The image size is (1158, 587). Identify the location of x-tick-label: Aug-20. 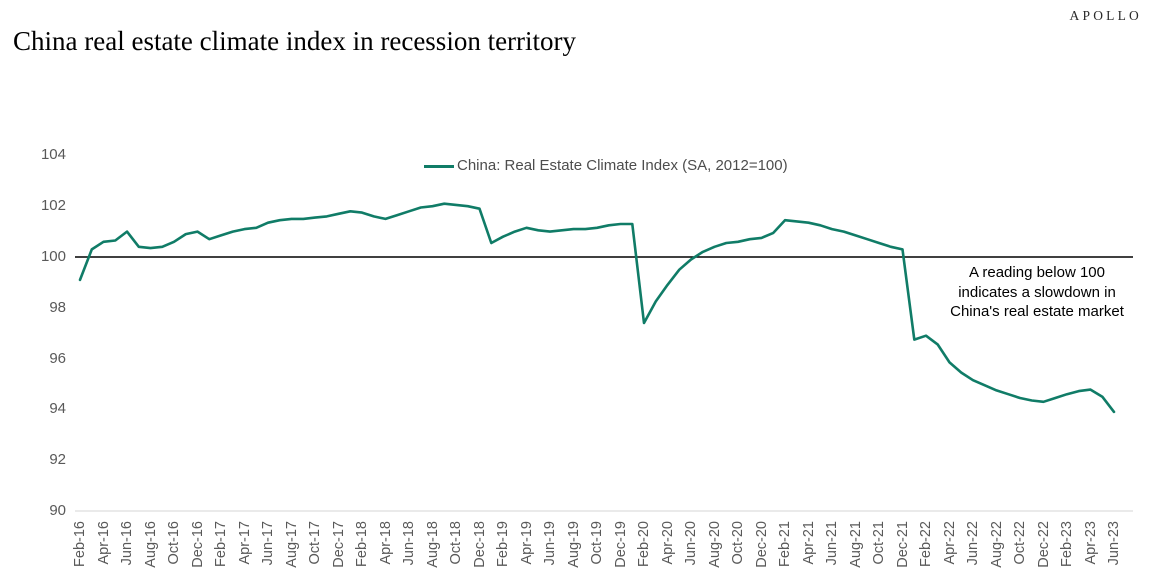
(714, 544).